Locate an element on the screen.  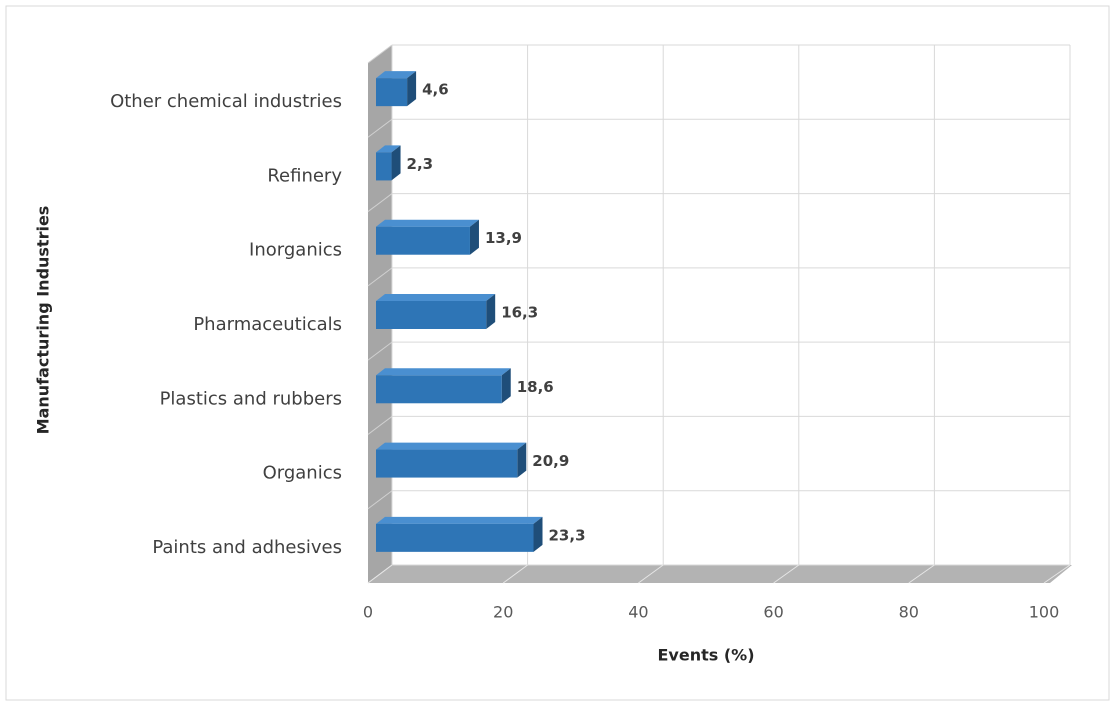
data-label: 20,9 is located at coordinates (550, 461).